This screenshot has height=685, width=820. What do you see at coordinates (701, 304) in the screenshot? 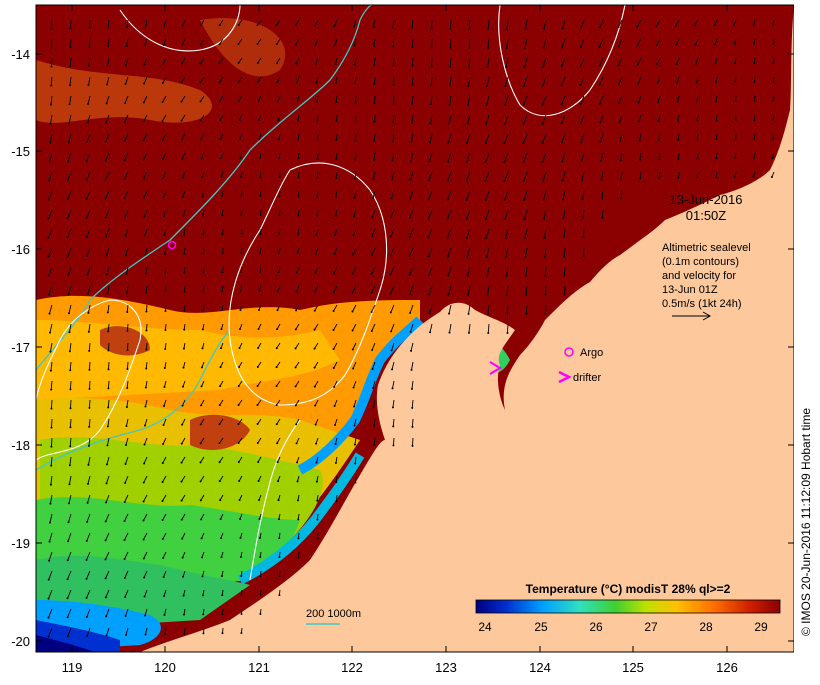
I see `info-line: 0.5m/s (1kt 24h)` at bounding box center [701, 304].